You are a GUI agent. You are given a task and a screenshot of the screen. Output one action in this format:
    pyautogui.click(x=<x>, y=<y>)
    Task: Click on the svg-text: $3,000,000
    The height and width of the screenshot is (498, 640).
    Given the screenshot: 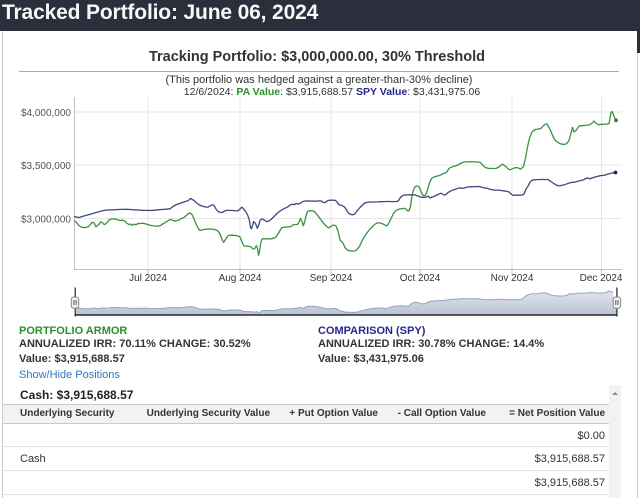 What is the action you would take?
    pyautogui.click(x=46, y=220)
    